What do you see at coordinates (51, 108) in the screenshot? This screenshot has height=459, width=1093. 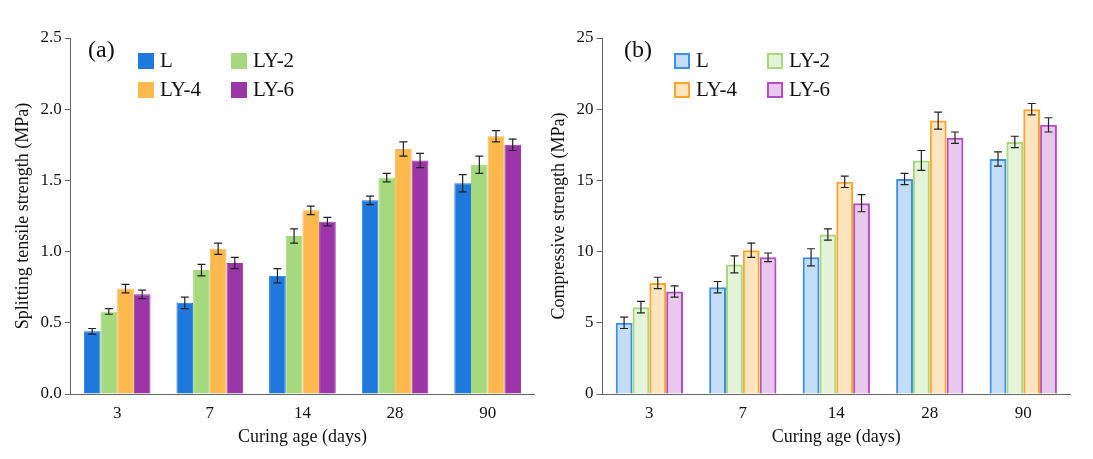 I see `y-tick-label: 2.0` at bounding box center [51, 108].